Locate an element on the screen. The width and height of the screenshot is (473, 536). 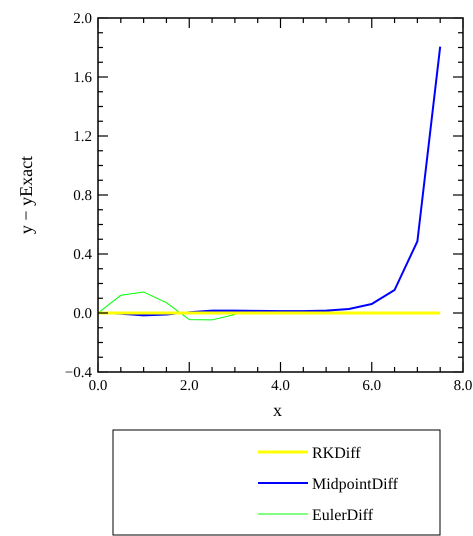
x-axis-title: x is located at coordinates (277, 410).